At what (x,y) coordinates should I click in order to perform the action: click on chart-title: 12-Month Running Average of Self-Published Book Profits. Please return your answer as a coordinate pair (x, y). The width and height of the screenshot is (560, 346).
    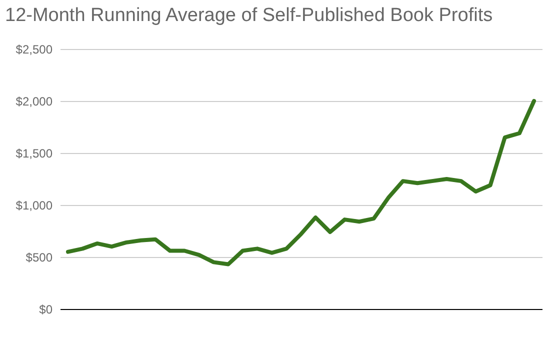
    Looking at the image, I should click on (249, 15).